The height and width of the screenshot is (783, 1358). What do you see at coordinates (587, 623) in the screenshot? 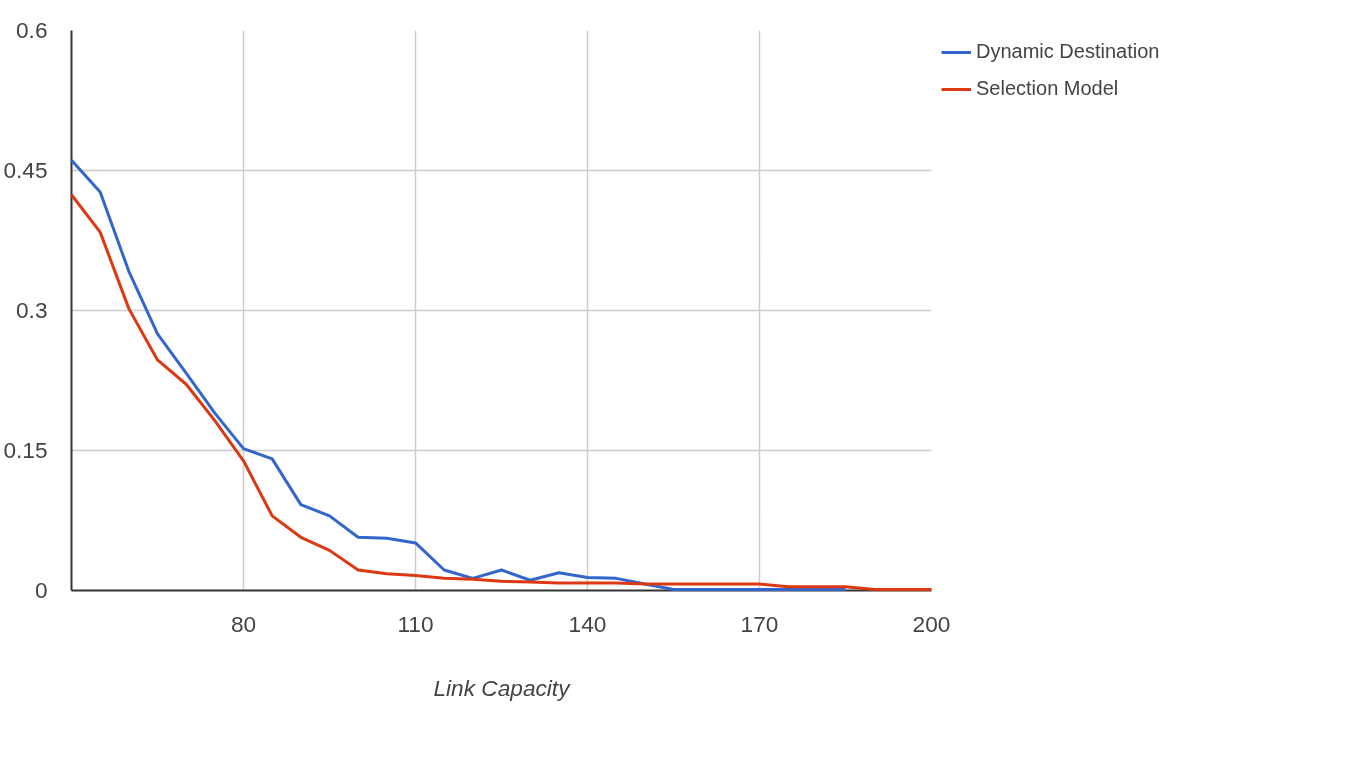
I see `x-tick-label: 140` at bounding box center [587, 623].